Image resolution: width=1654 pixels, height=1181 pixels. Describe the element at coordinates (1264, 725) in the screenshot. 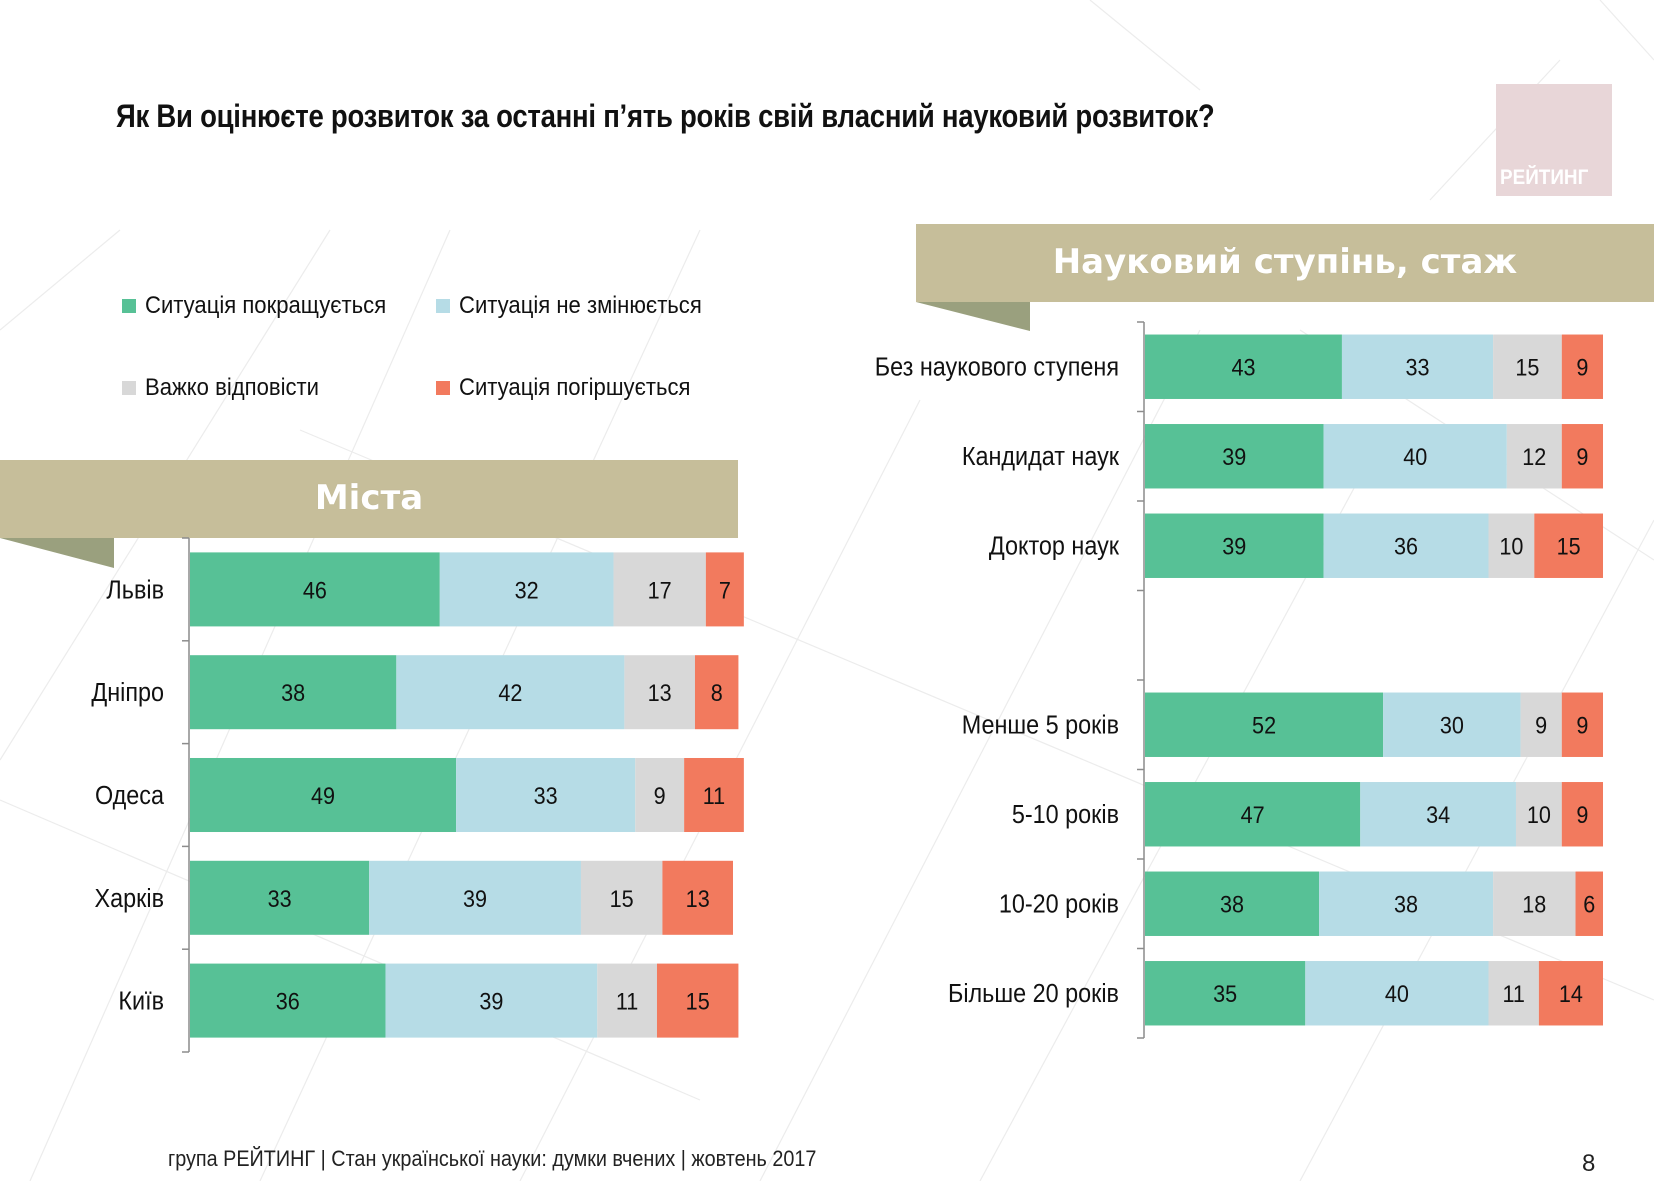

I see `data-label: 52` at that location.